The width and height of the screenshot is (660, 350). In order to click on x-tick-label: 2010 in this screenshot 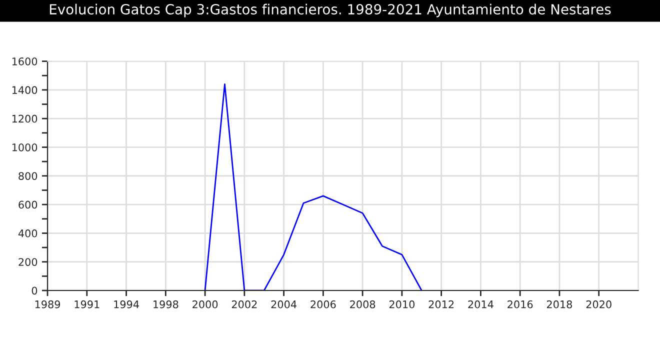, I will do `click(402, 304)`.